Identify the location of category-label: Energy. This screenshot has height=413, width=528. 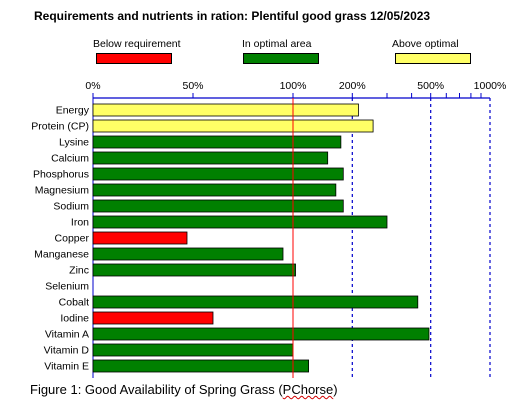
(73, 111).